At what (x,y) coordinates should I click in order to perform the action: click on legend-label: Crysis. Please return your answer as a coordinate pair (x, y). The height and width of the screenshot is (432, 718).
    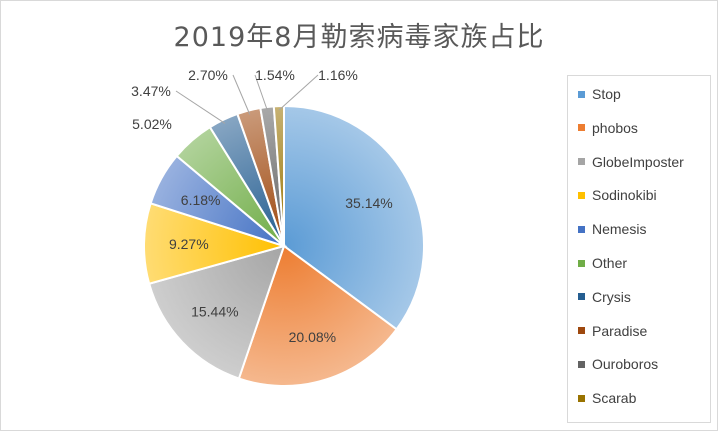
    Looking at the image, I should click on (611, 296).